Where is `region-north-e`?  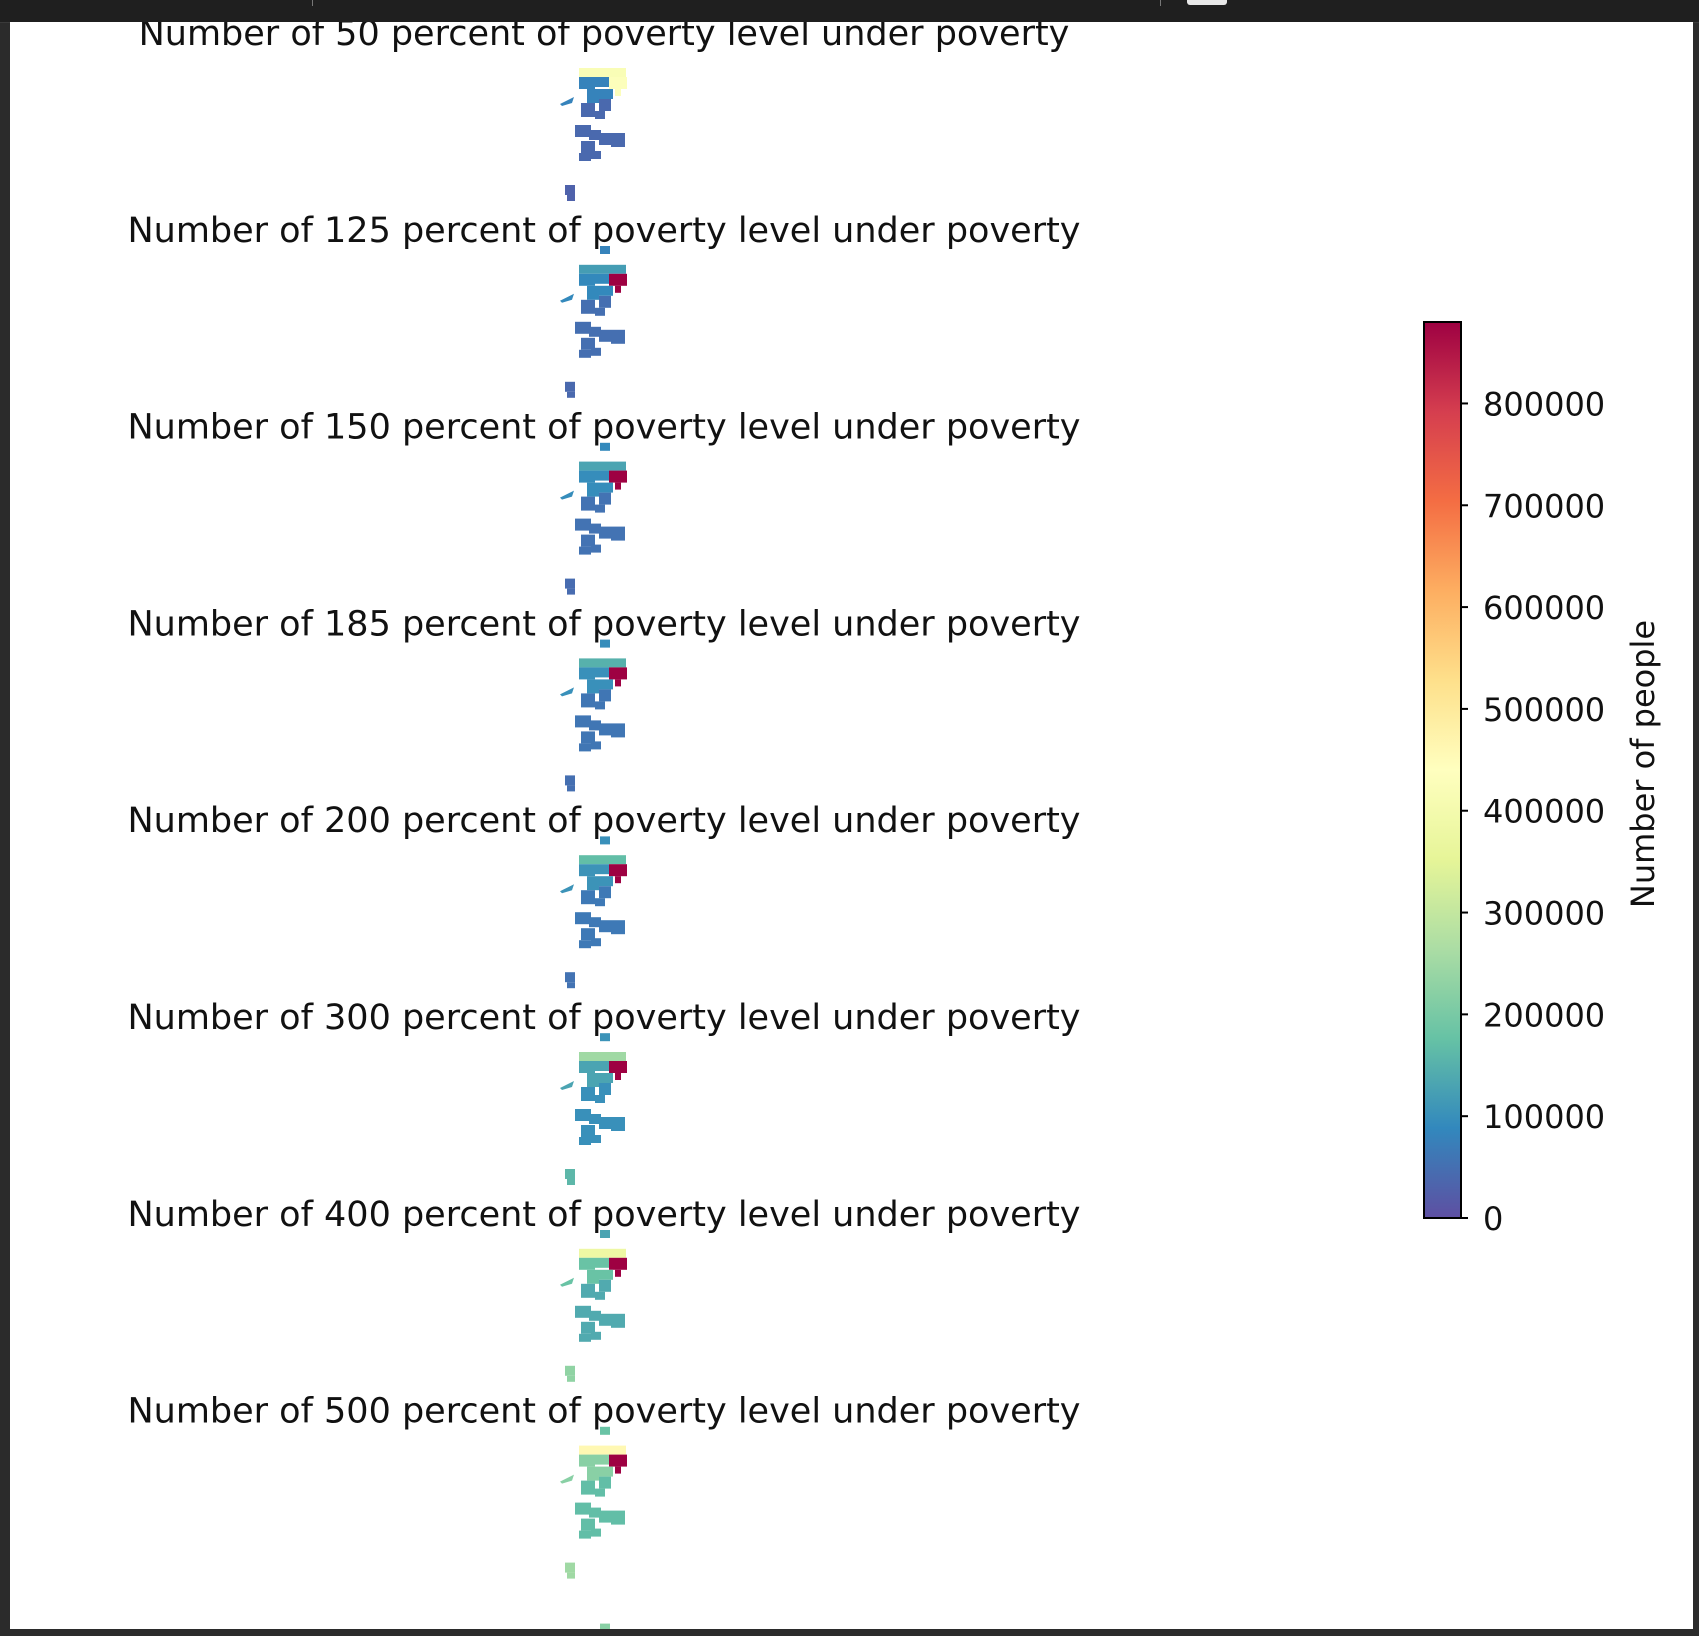 region-north-e is located at coordinates (605, 301).